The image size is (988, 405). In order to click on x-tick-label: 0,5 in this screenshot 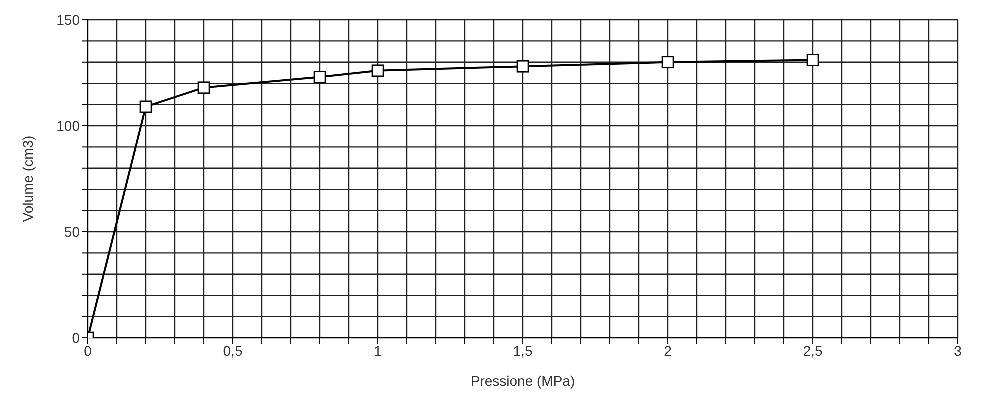, I will do `click(233, 350)`.